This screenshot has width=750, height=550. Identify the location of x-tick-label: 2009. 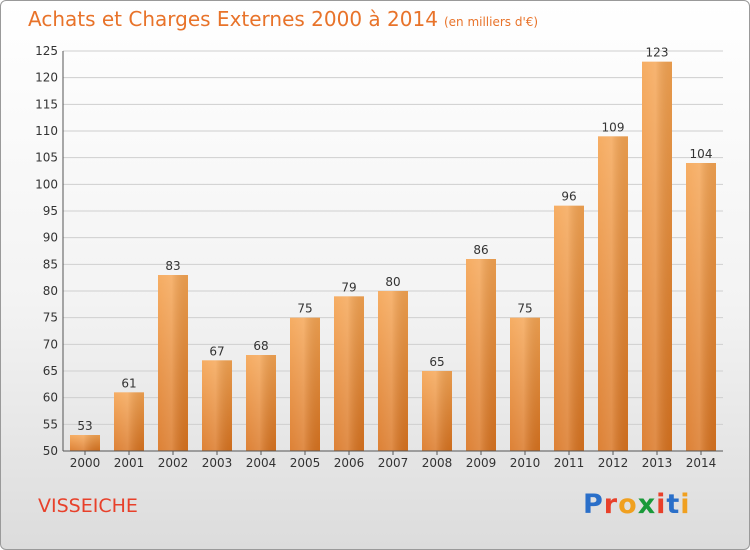
(481, 463).